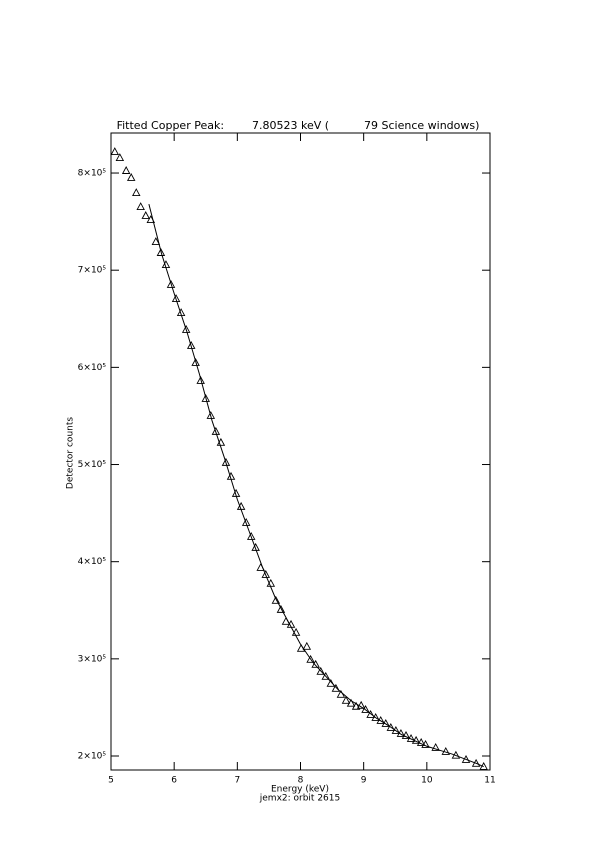  I want to click on y-axis-label: Detector counts, so click(71, 453).